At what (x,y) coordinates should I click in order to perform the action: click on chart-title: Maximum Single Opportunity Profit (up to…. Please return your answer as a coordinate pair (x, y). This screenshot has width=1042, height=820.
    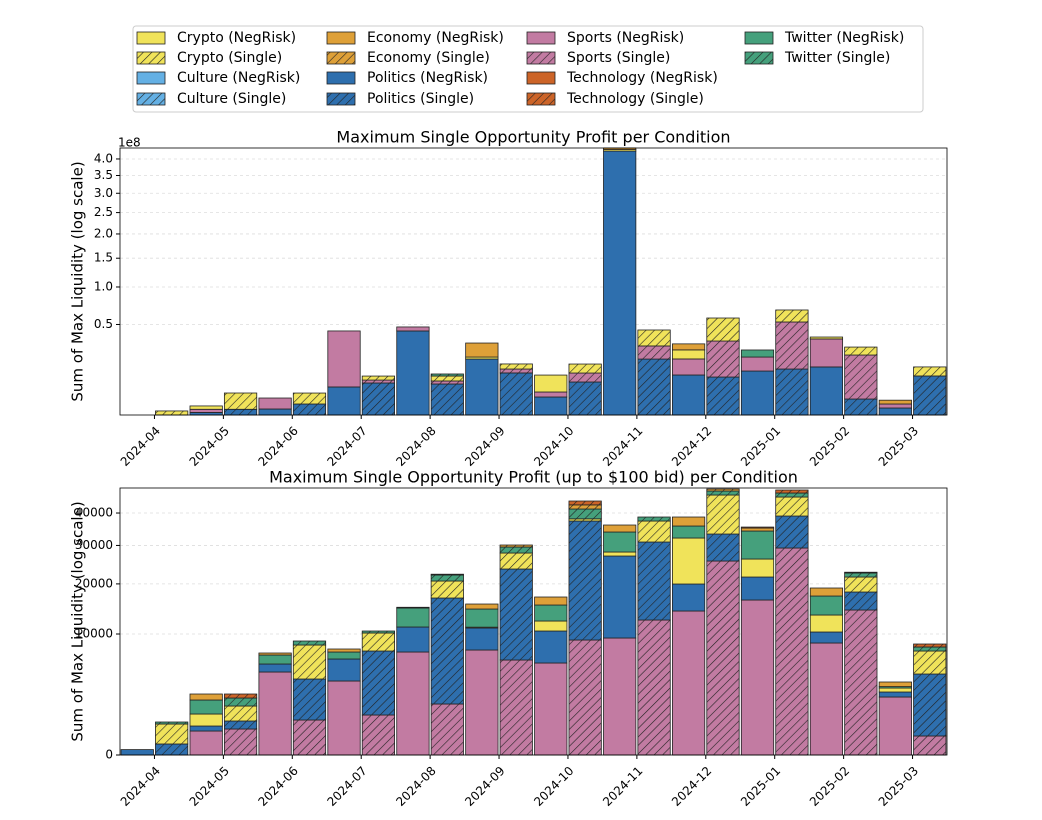
    Looking at the image, I should click on (533, 477).